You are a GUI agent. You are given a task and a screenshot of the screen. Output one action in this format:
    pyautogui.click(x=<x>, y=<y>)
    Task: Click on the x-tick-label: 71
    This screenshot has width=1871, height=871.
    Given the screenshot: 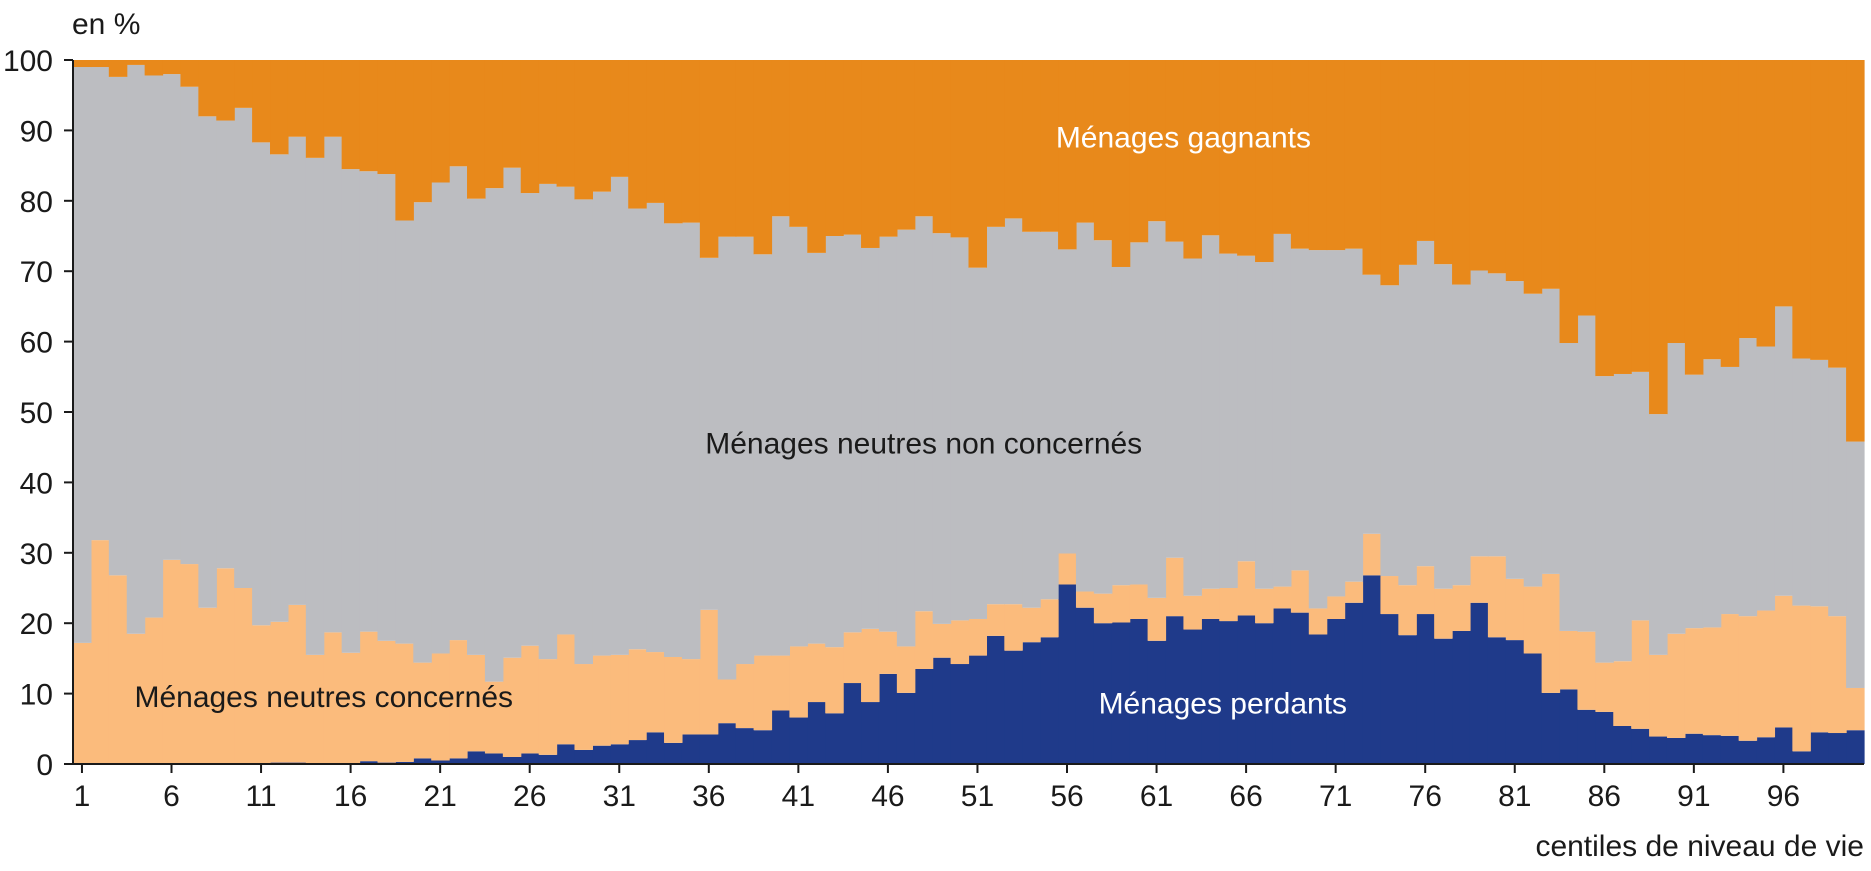 What is the action you would take?
    pyautogui.click(x=1335, y=796)
    